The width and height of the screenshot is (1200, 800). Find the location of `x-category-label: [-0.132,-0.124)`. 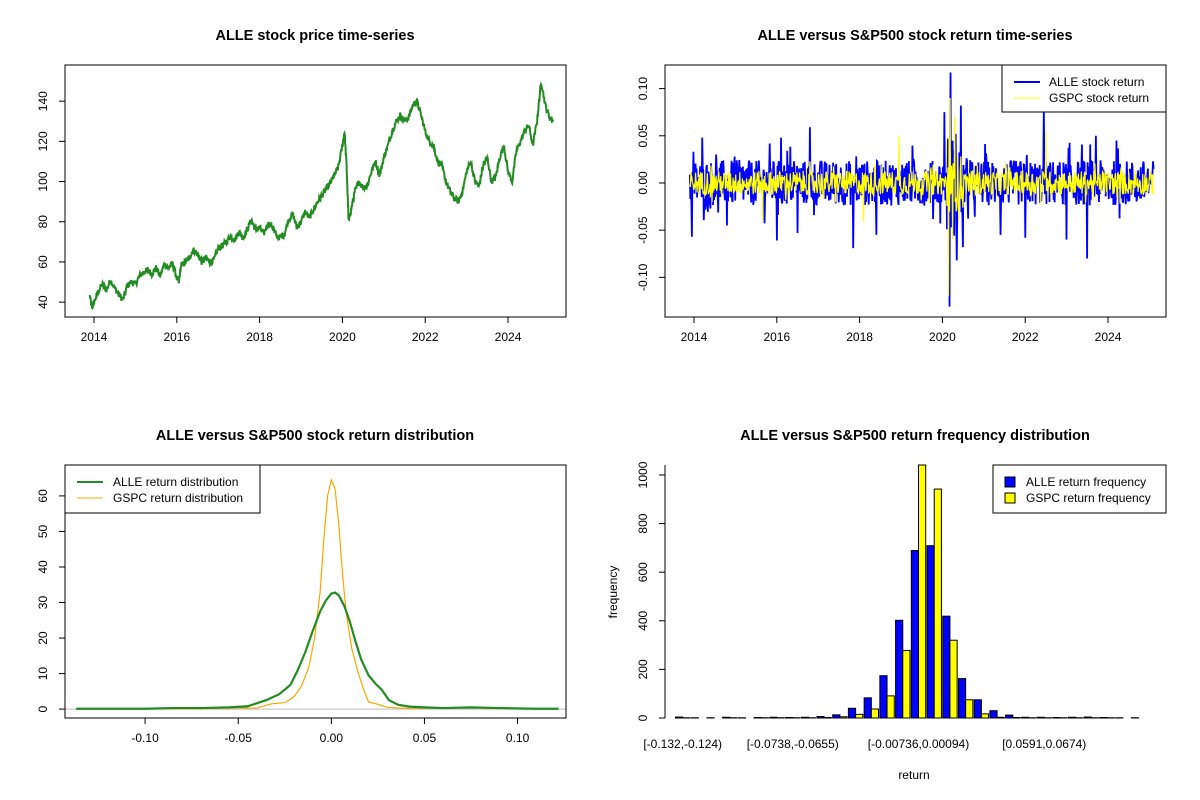

x-category-label: [-0.132,-0.124) is located at coordinates (682, 744).